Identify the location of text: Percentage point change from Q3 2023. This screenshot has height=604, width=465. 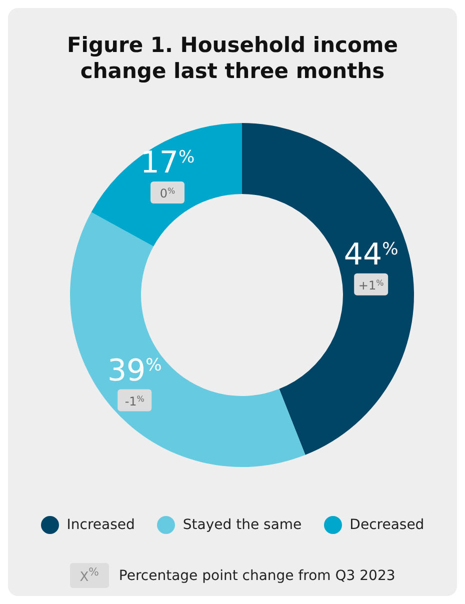
(257, 576).